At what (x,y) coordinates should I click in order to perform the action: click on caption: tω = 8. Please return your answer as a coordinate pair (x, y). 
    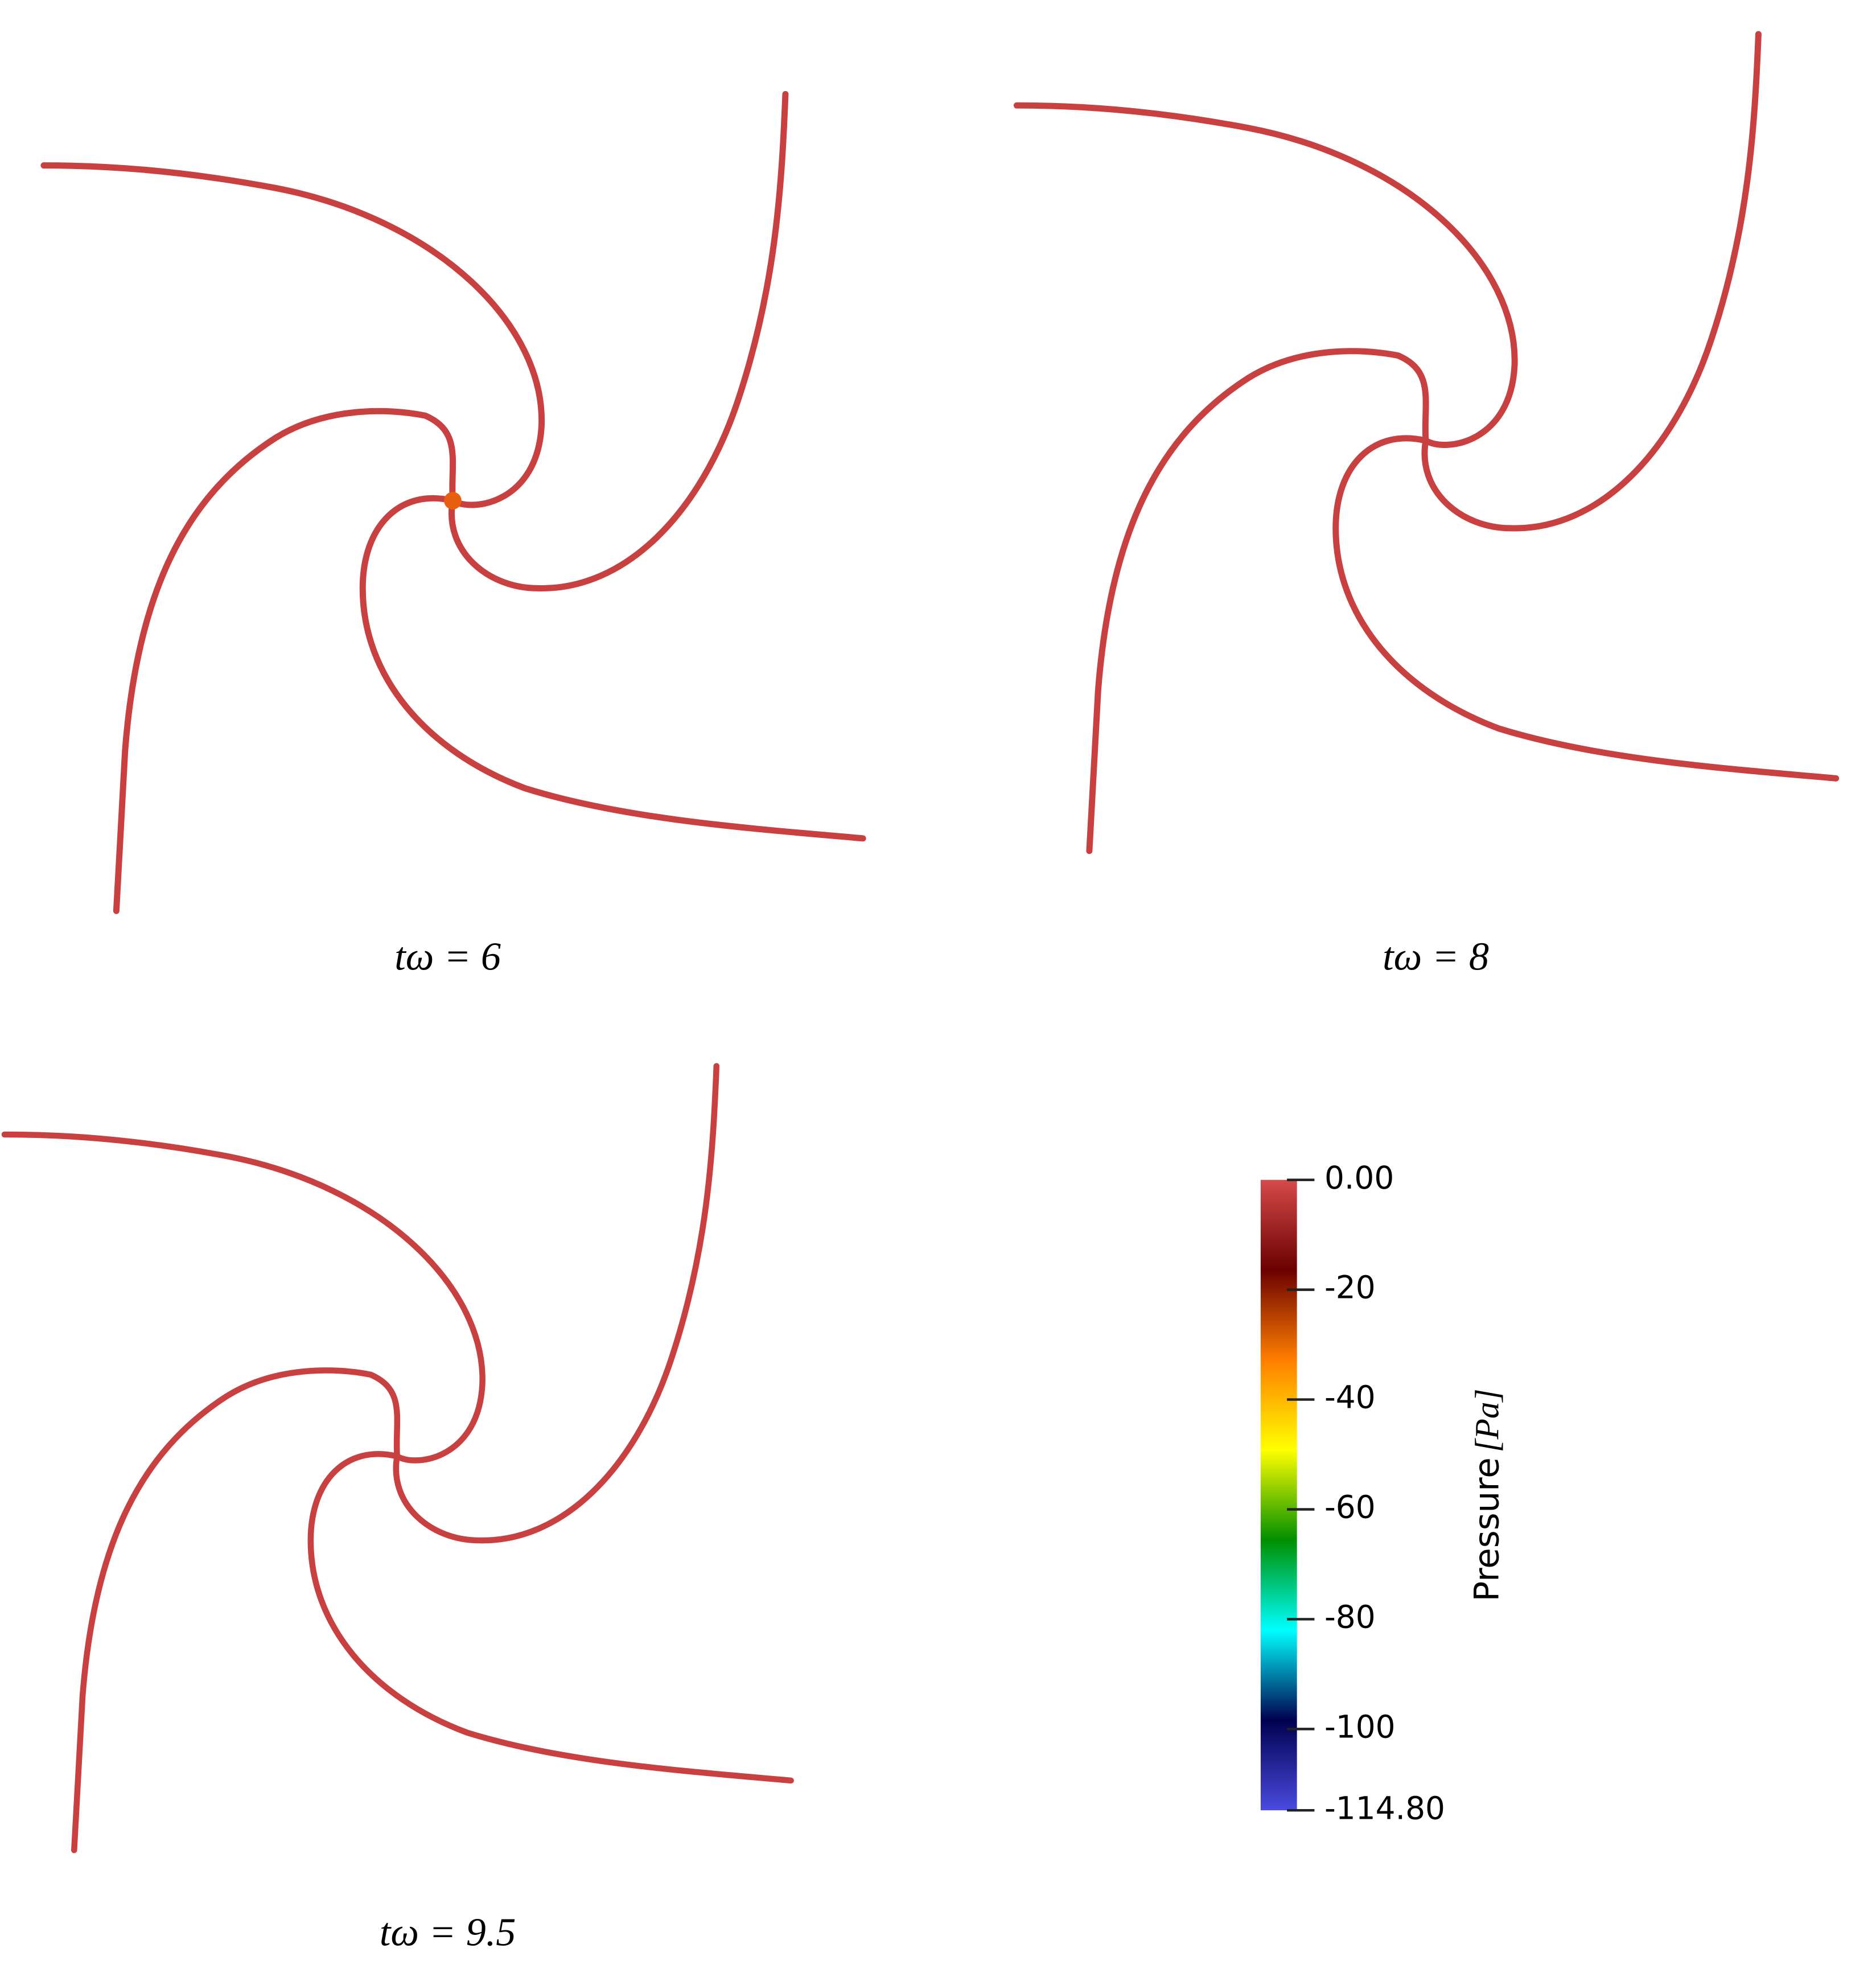
    Looking at the image, I should click on (1436, 957).